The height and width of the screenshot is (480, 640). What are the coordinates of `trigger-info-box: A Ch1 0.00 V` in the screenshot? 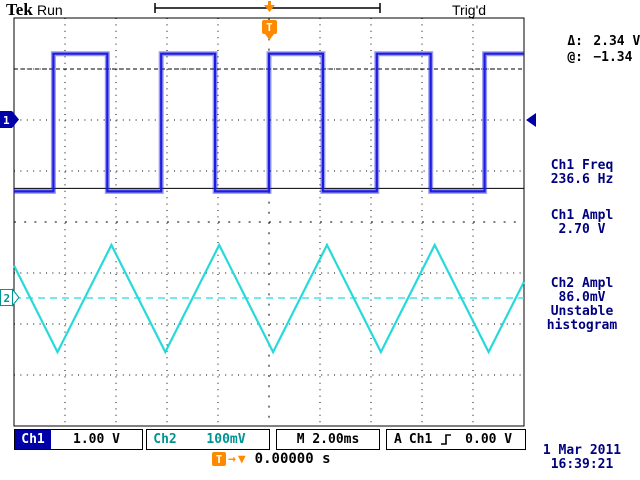 It's located at (456, 439).